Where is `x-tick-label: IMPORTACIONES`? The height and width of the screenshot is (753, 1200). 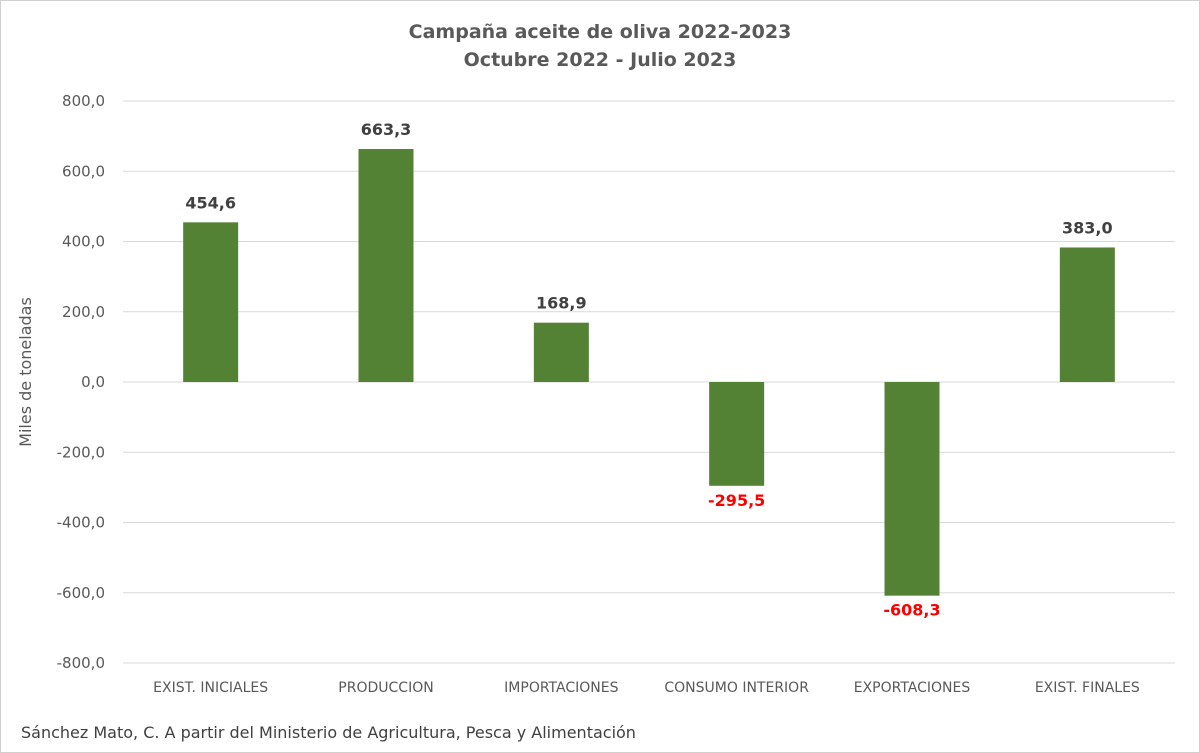 x-tick-label: IMPORTACIONES is located at coordinates (561, 688).